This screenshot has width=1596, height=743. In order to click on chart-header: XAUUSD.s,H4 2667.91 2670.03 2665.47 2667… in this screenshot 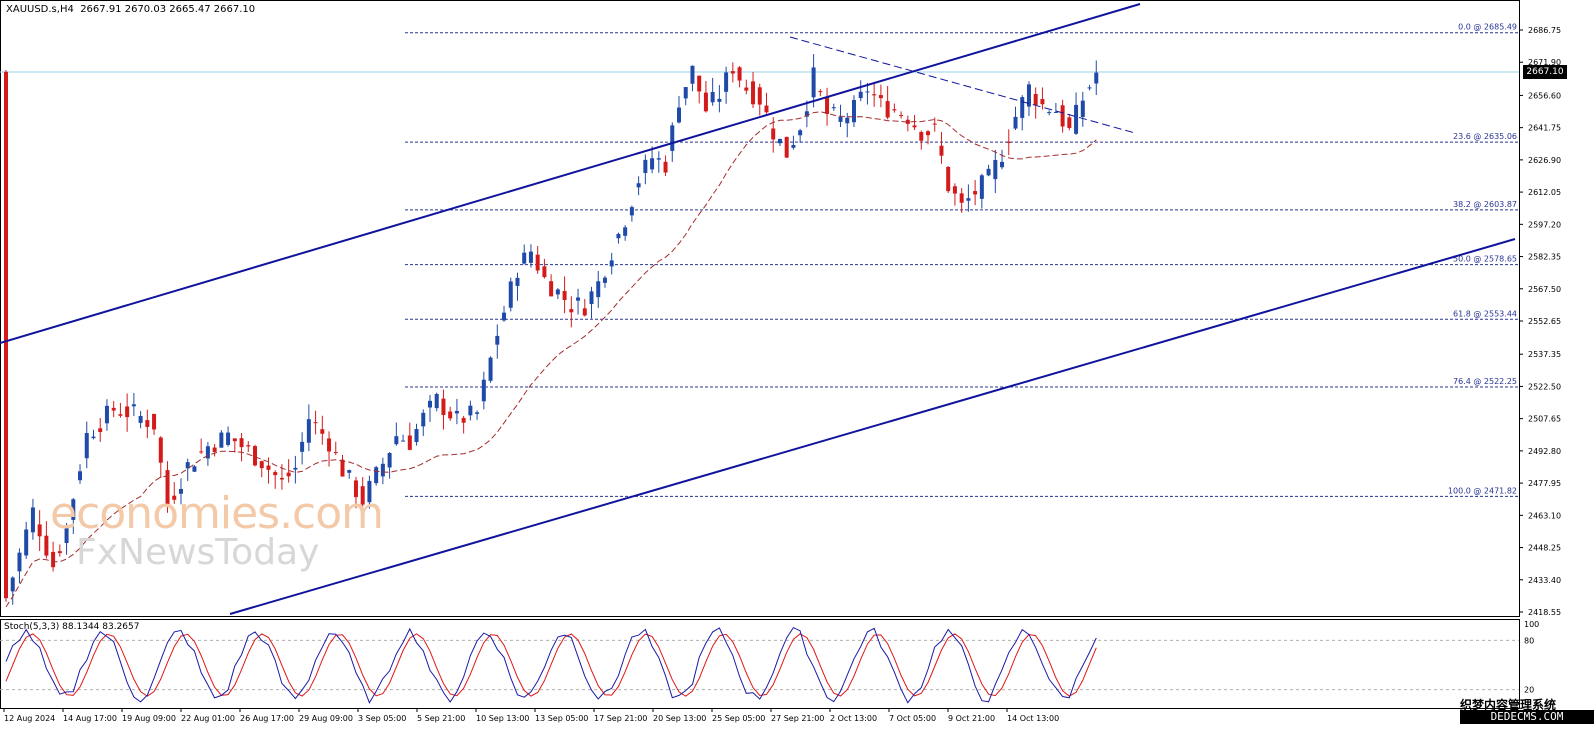, I will do `click(130, 9)`.